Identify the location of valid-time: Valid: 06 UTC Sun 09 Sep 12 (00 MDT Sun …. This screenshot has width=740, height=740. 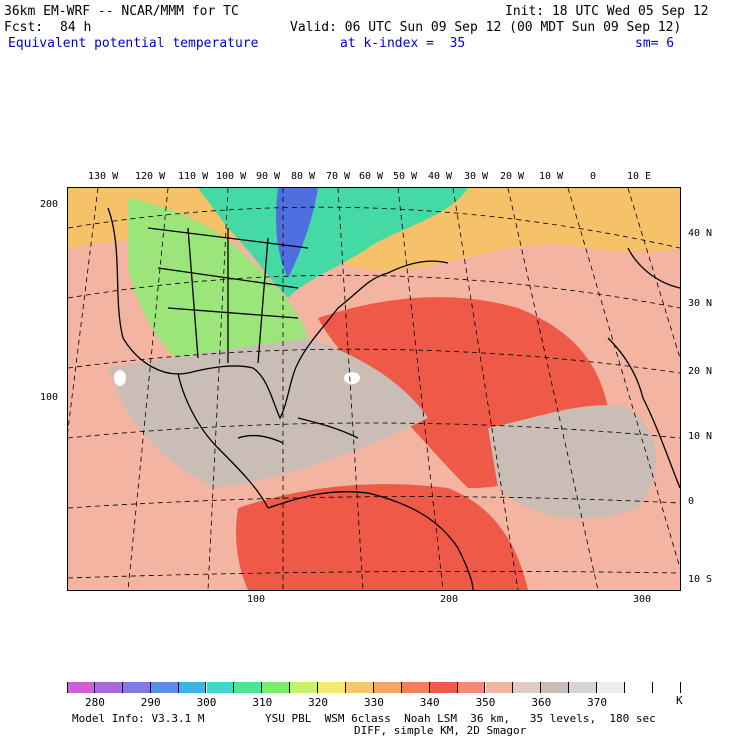
(486, 27).